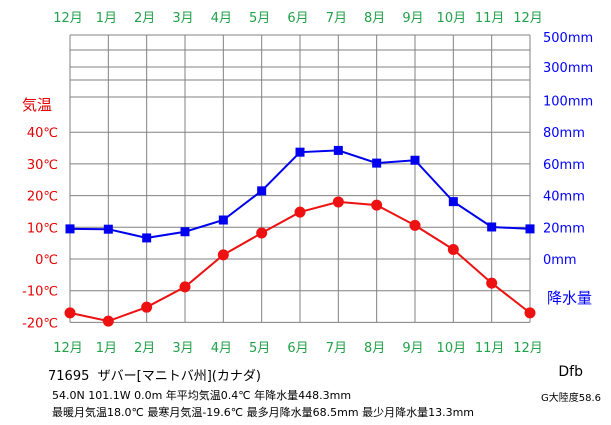  I want to click on koppen-classification: Dfb, so click(570, 372).